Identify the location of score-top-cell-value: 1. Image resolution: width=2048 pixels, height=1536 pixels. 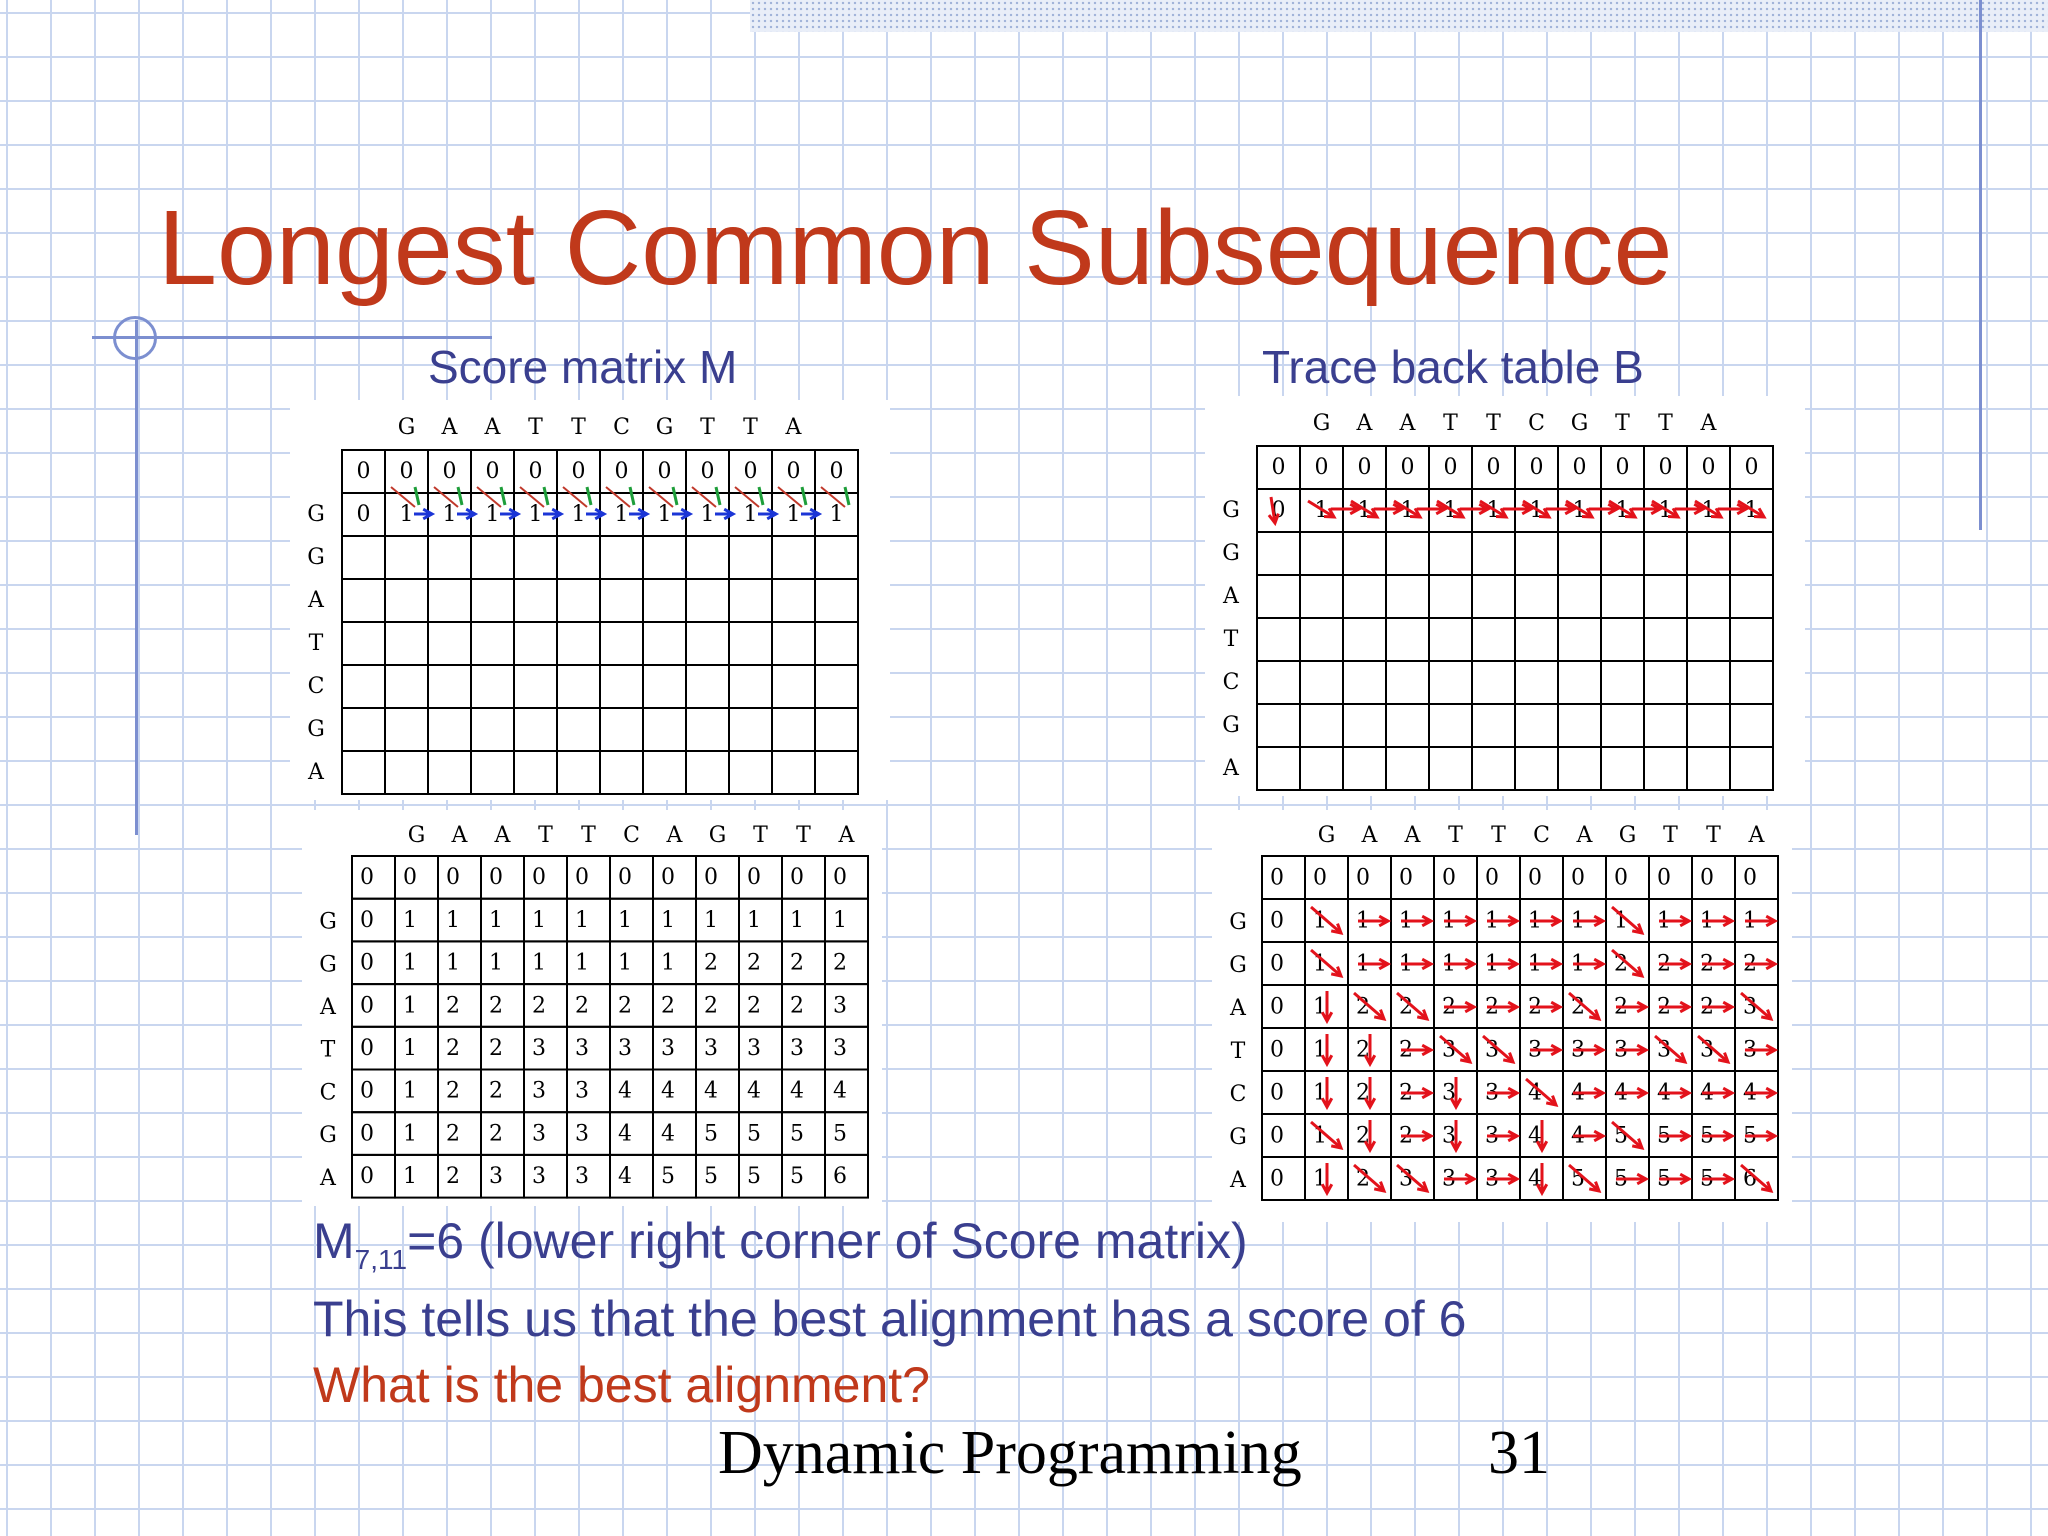
(450, 514).